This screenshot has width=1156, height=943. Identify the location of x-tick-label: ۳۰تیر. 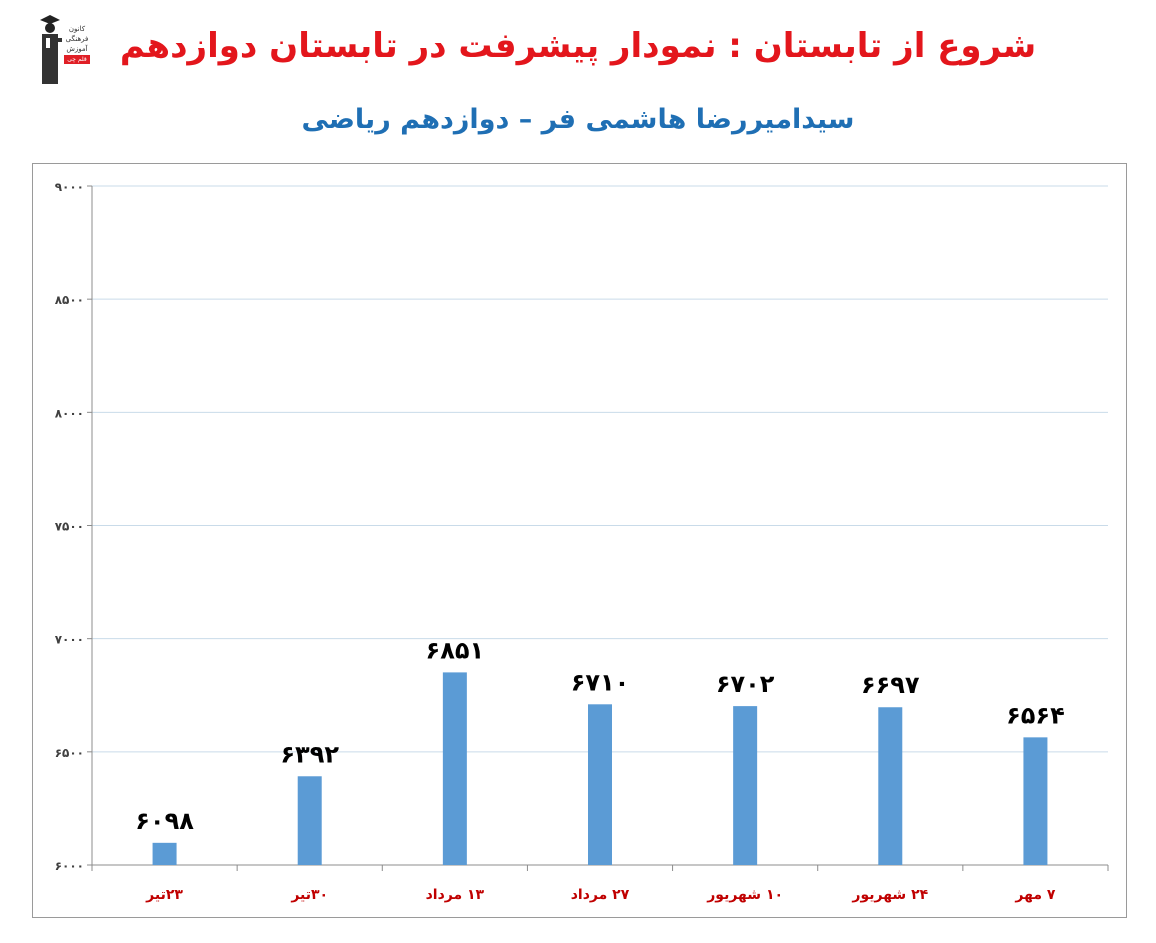
(309, 895).